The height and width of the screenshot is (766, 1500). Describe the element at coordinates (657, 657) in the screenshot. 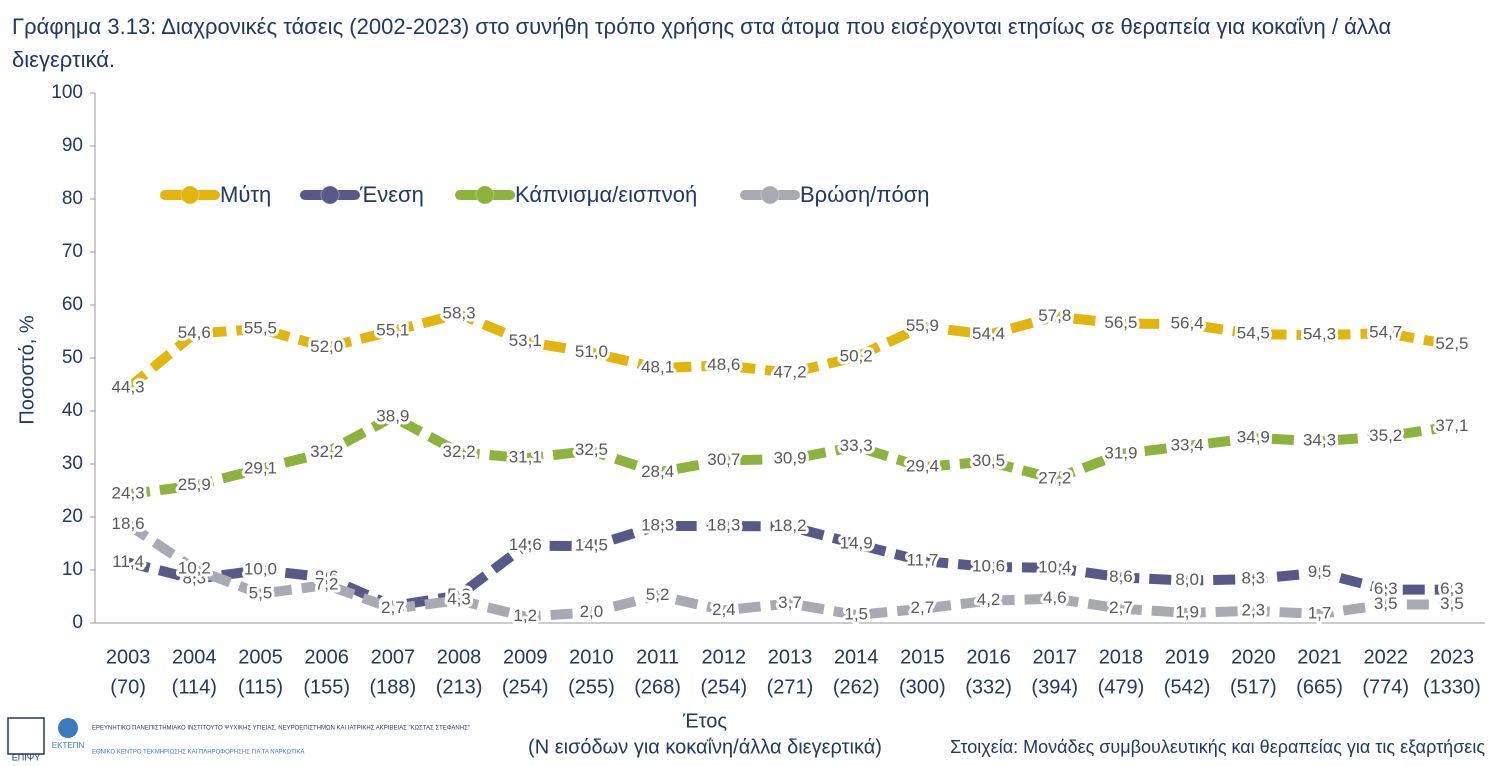

I see `x-tick-label: 2011` at that location.